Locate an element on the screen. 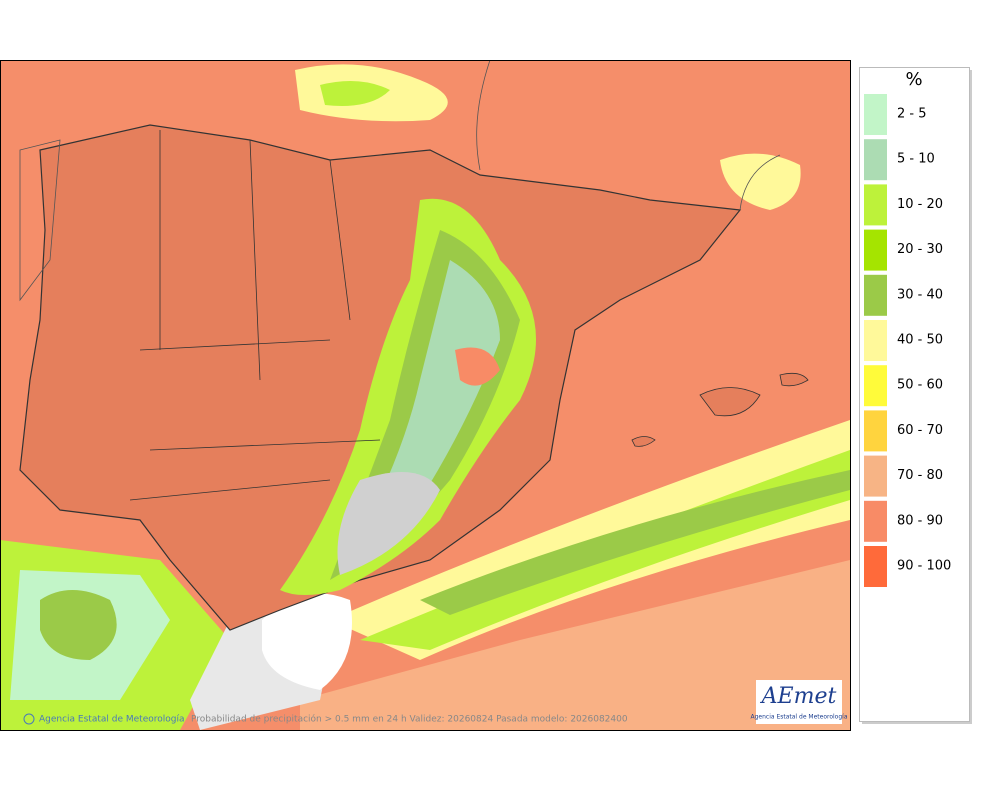  legend-label: 60 - 70 is located at coordinates (920, 430).